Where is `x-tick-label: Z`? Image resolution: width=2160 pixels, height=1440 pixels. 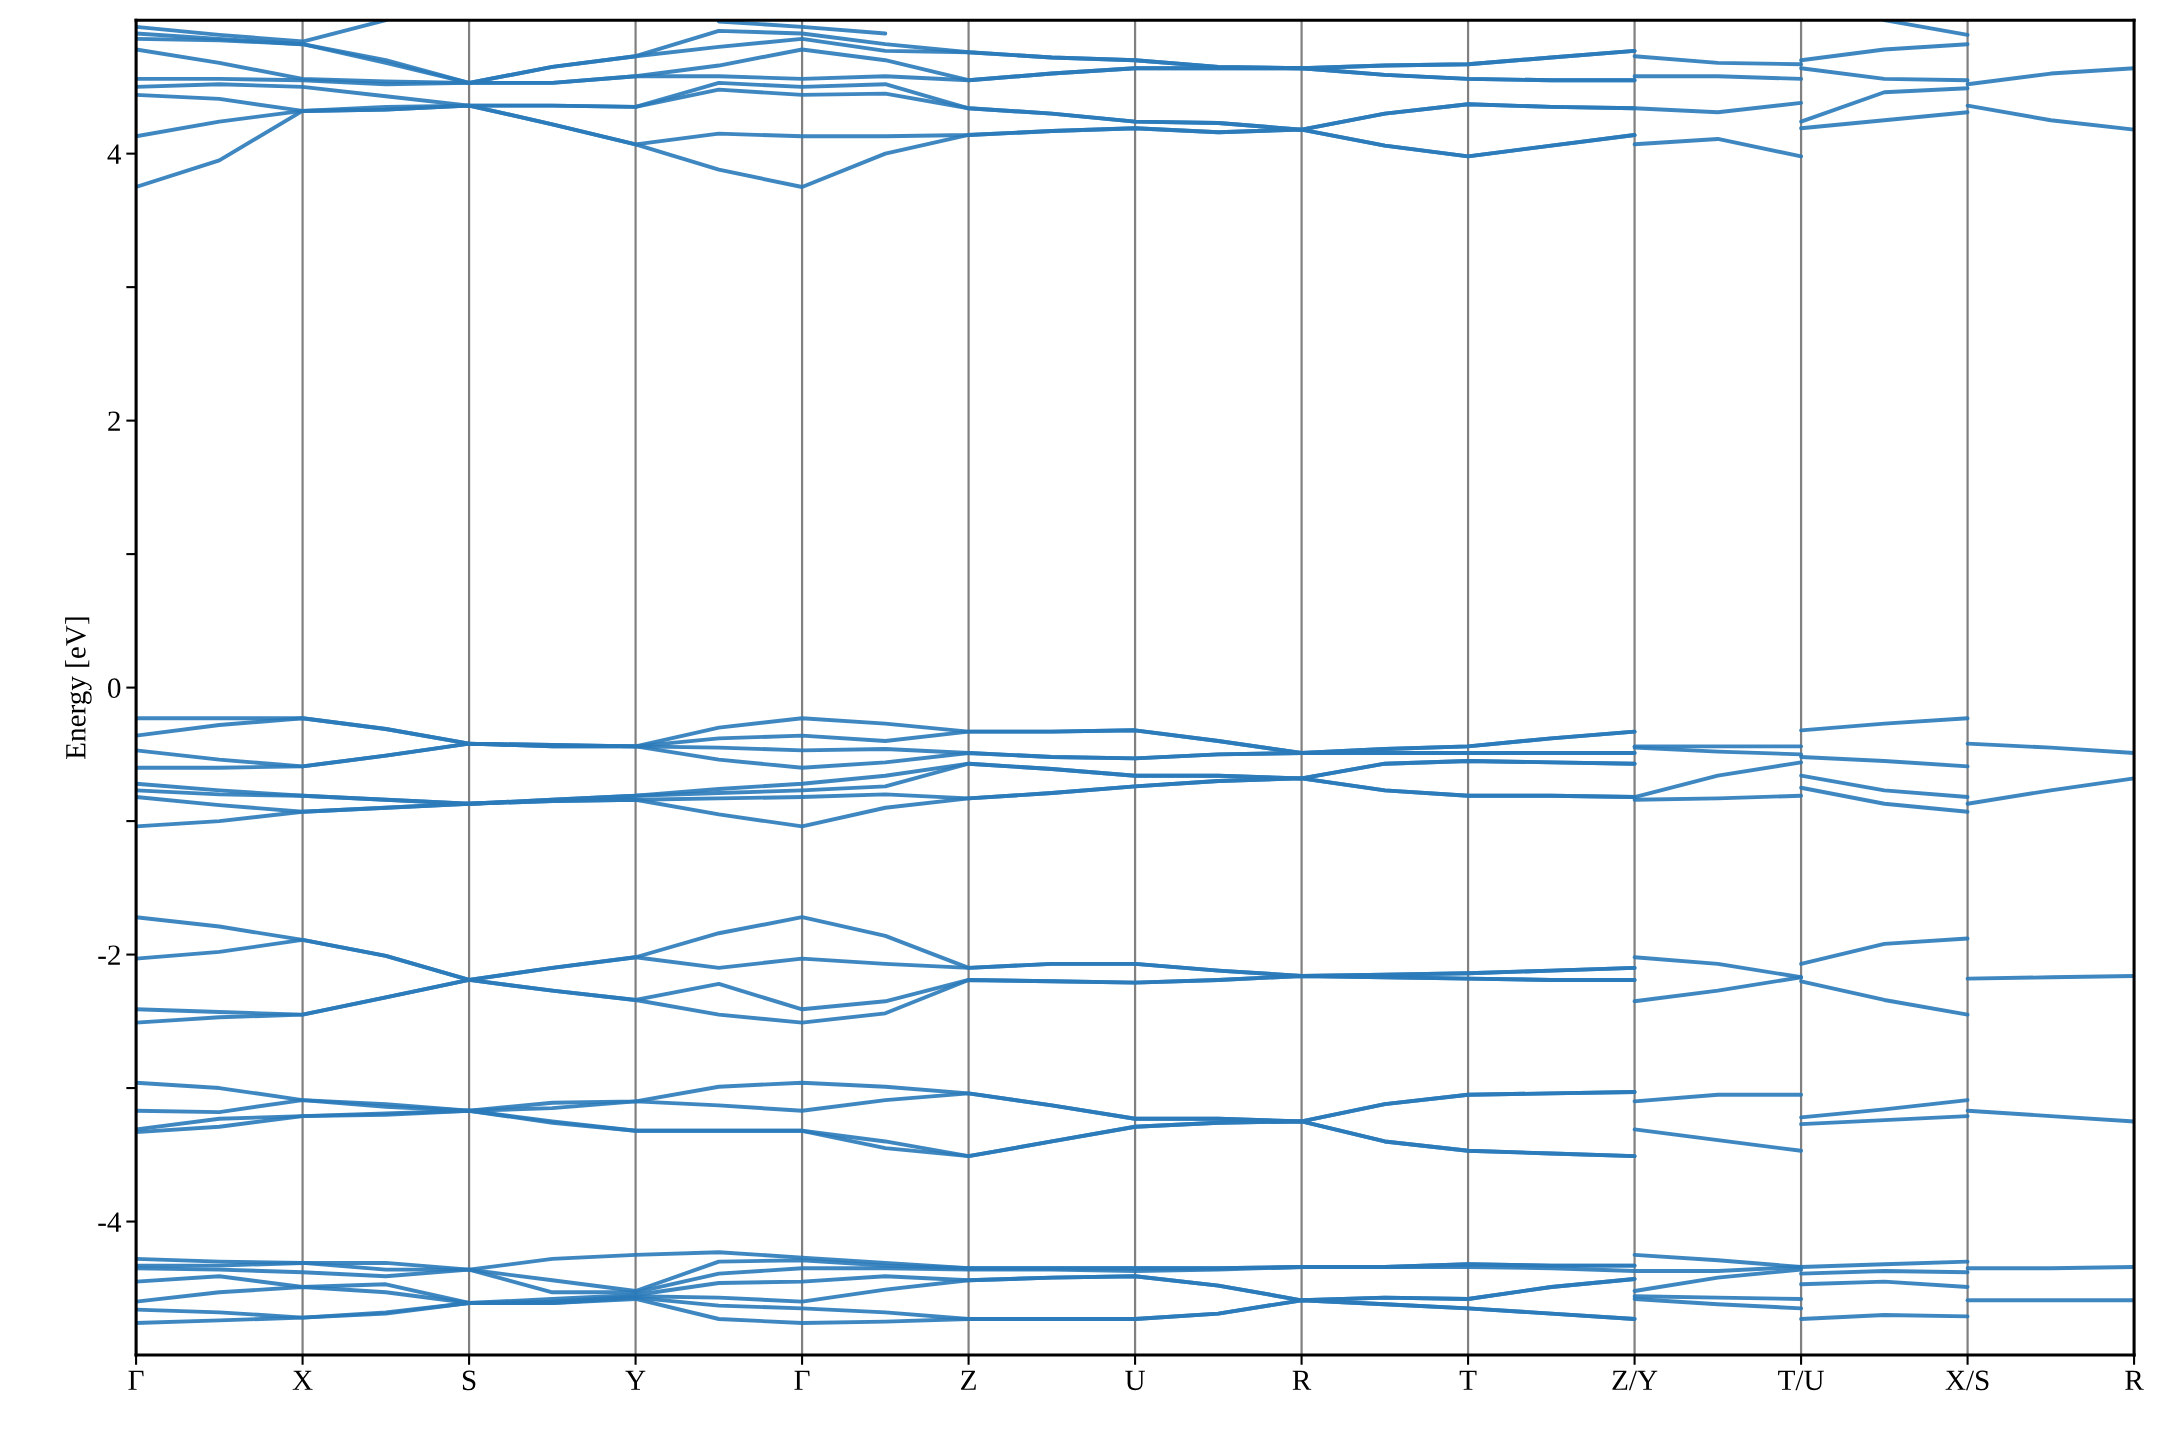 x-tick-label: Z is located at coordinates (968, 1380).